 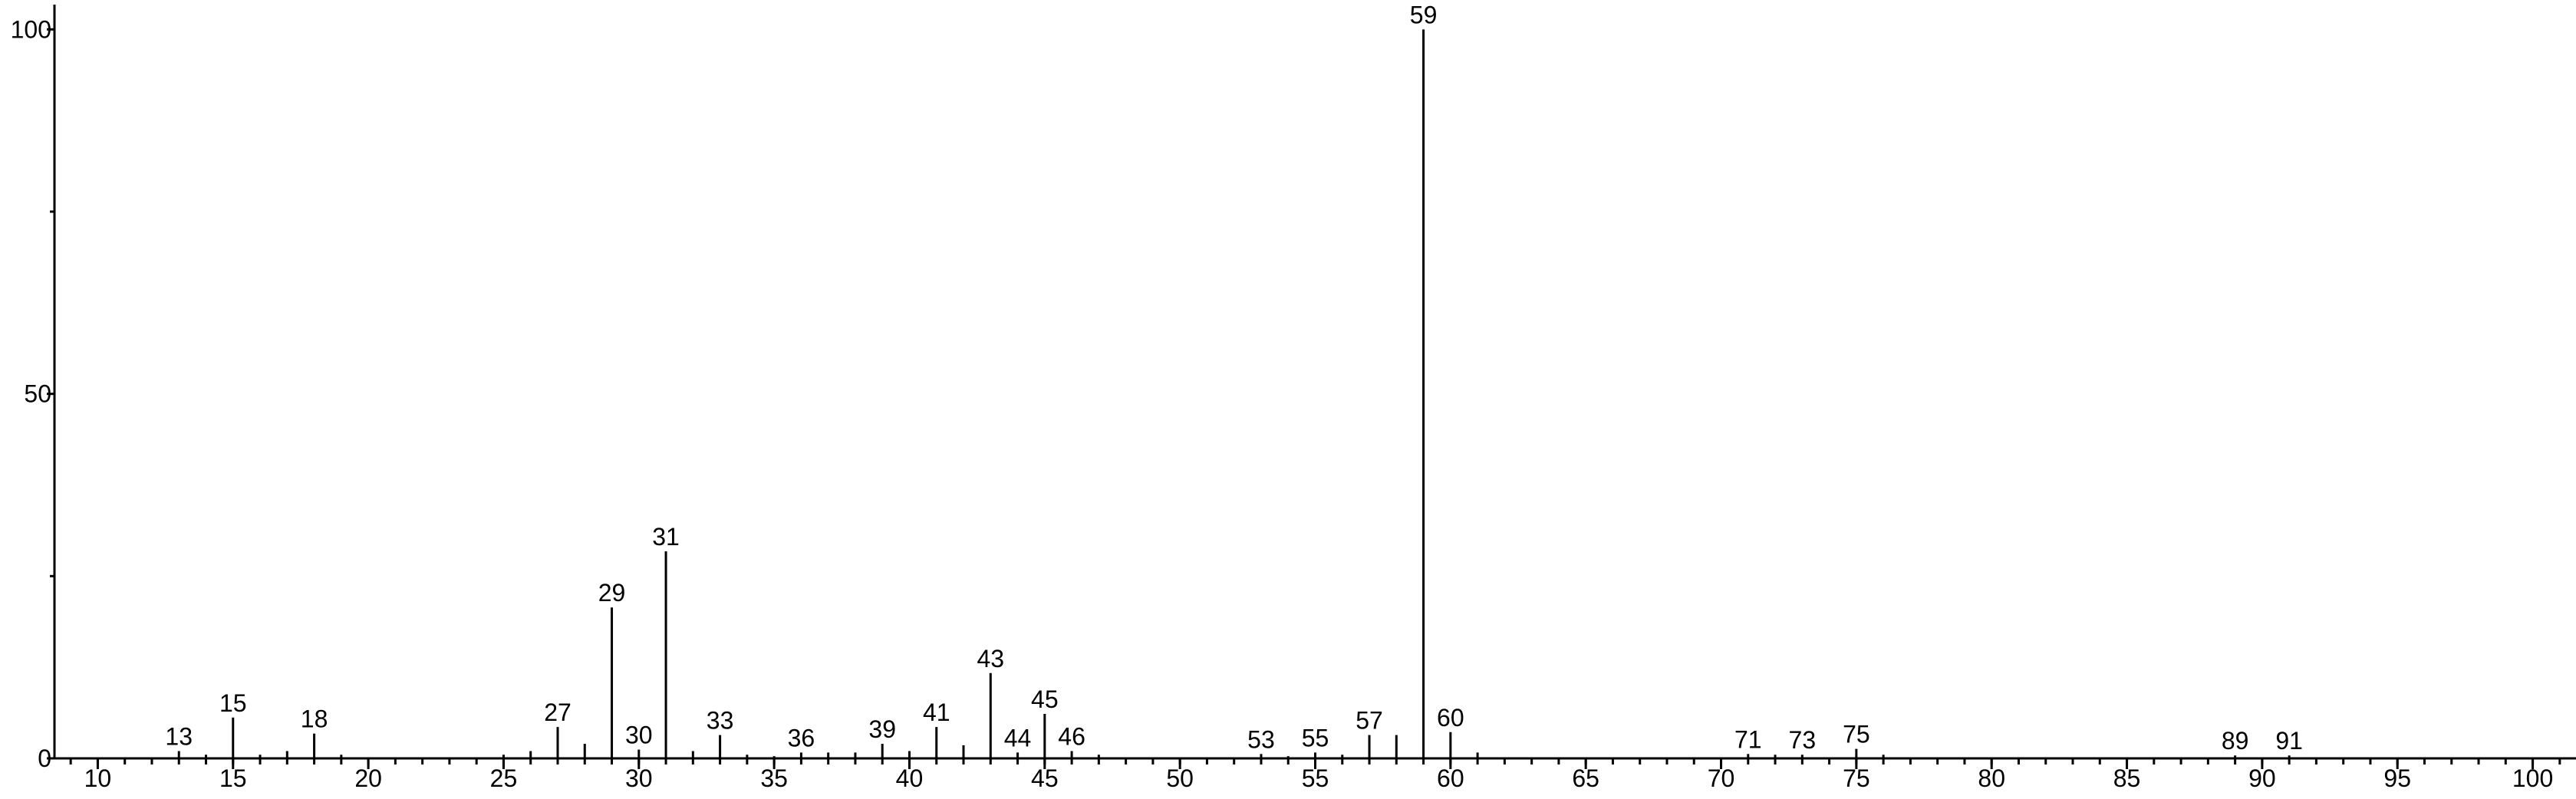 I want to click on peak-label: 55, so click(x=1315, y=737).